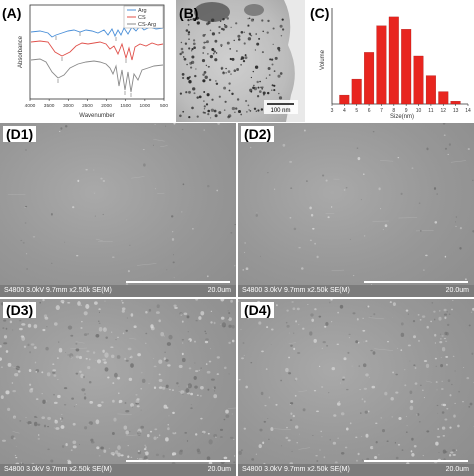 This screenshot has width=474, height=476. What do you see at coordinates (142, 11) in the screenshot?
I see `legend-label-arg: Arg` at bounding box center [142, 11].